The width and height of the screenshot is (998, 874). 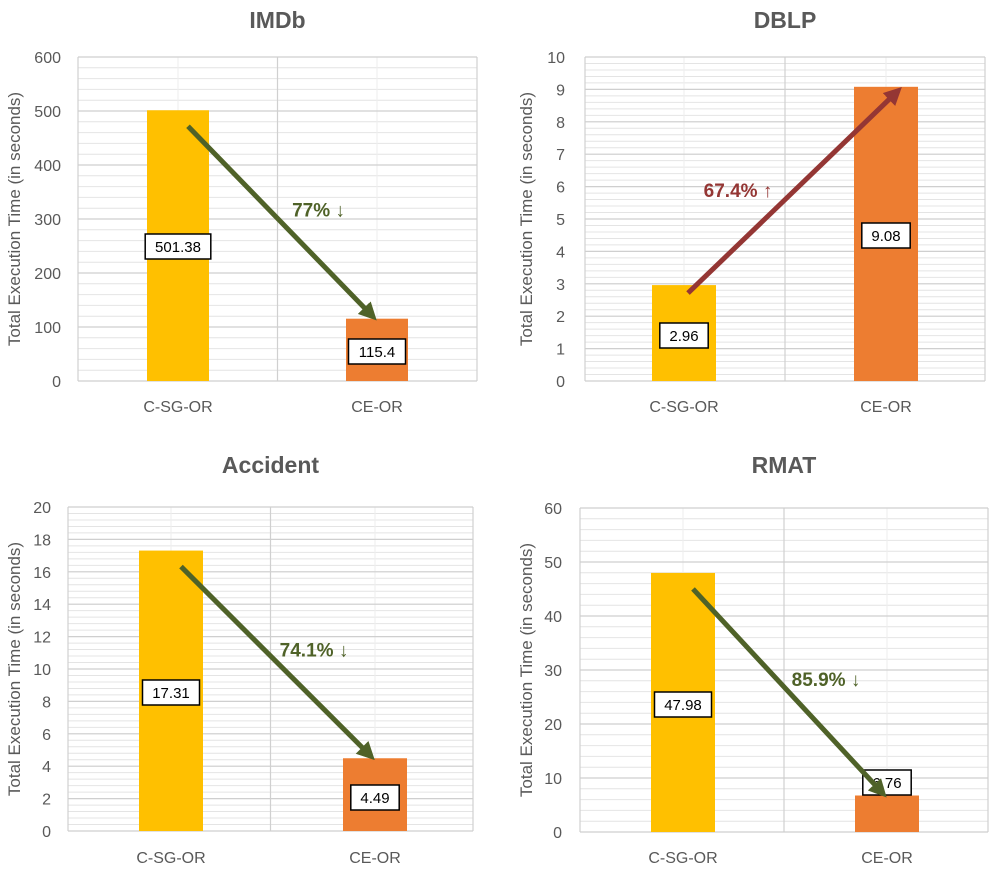 What do you see at coordinates (826, 680) in the screenshot?
I see `change-percent-label: 85.9% ↓` at bounding box center [826, 680].